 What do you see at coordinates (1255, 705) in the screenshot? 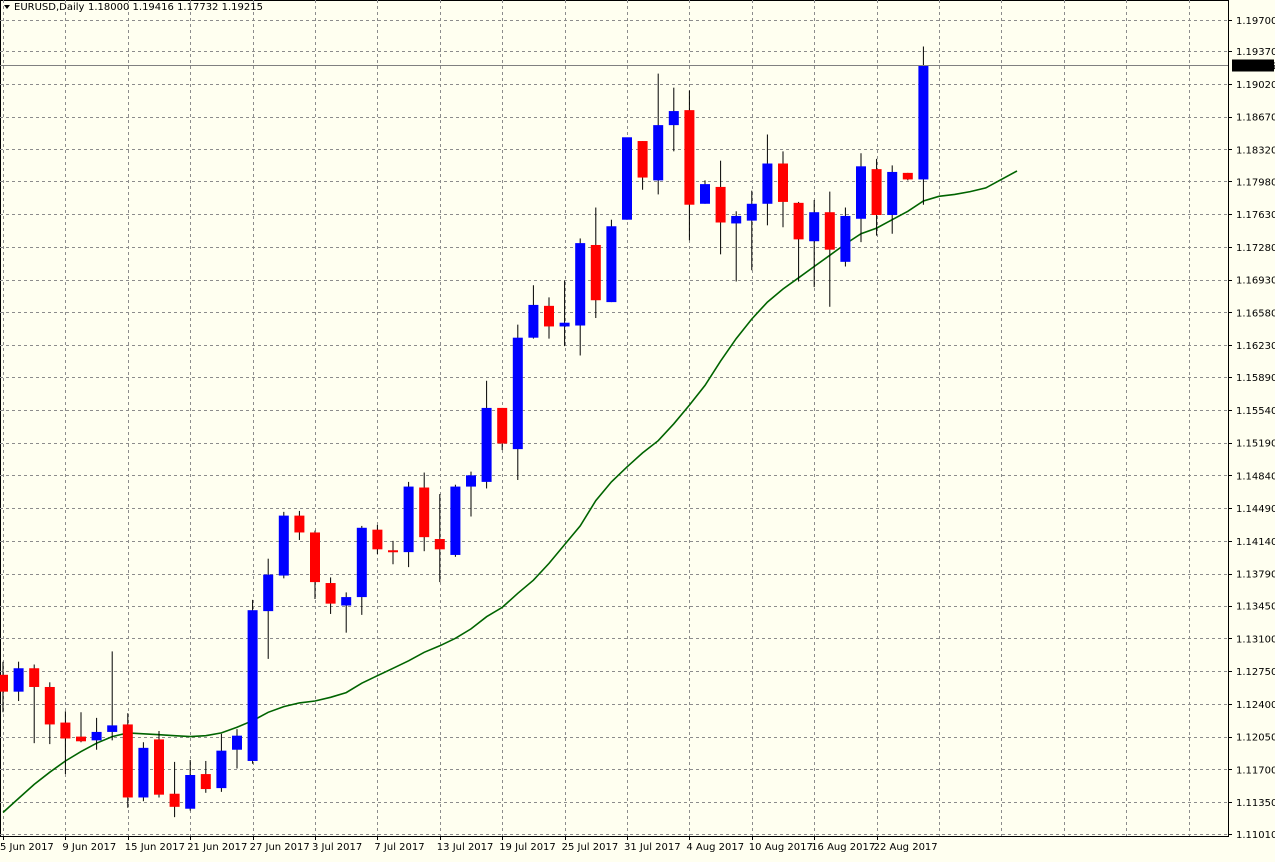
I see `y-tick-label: 1.12400` at bounding box center [1255, 705].